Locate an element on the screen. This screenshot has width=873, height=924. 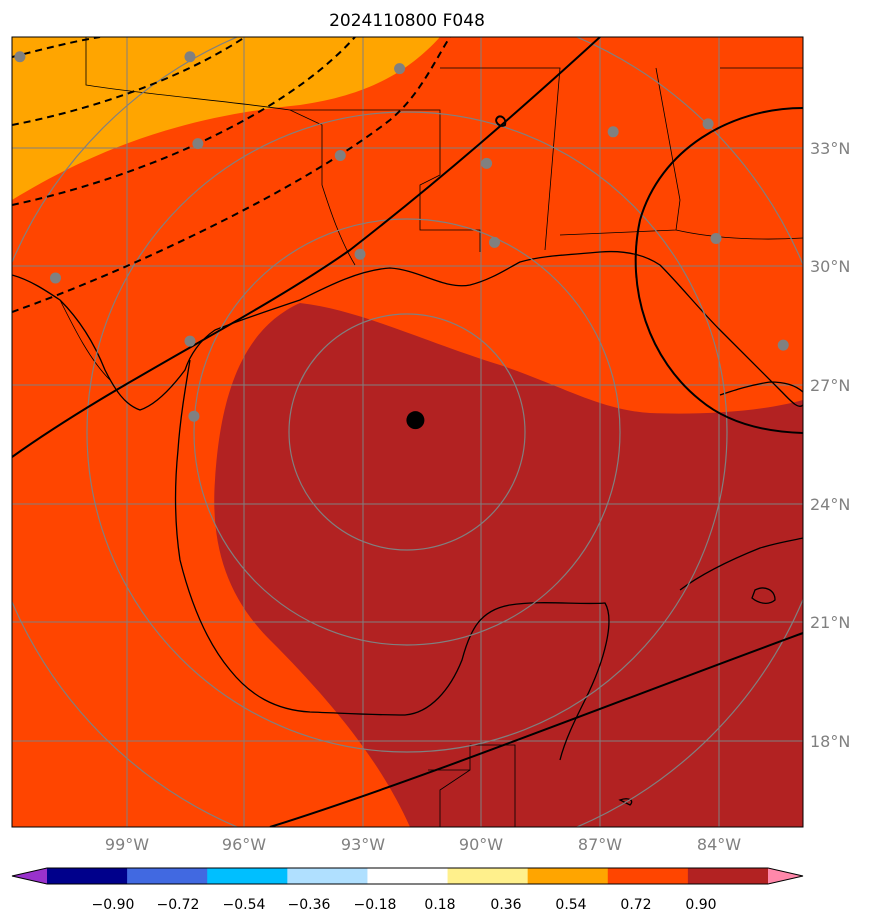
lon-label: 99°W is located at coordinates (127, 844).